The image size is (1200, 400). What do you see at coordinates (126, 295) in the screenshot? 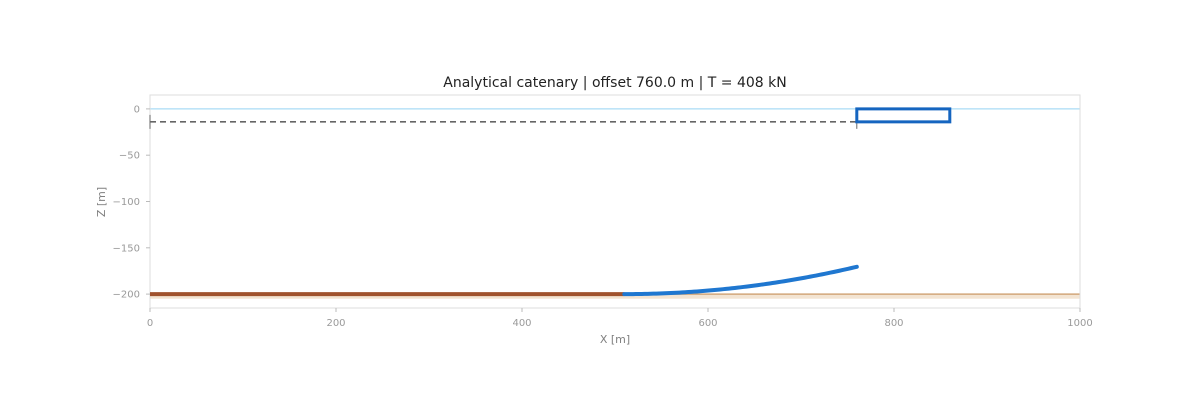
I see `y-tick-label: −200` at bounding box center [126, 295].